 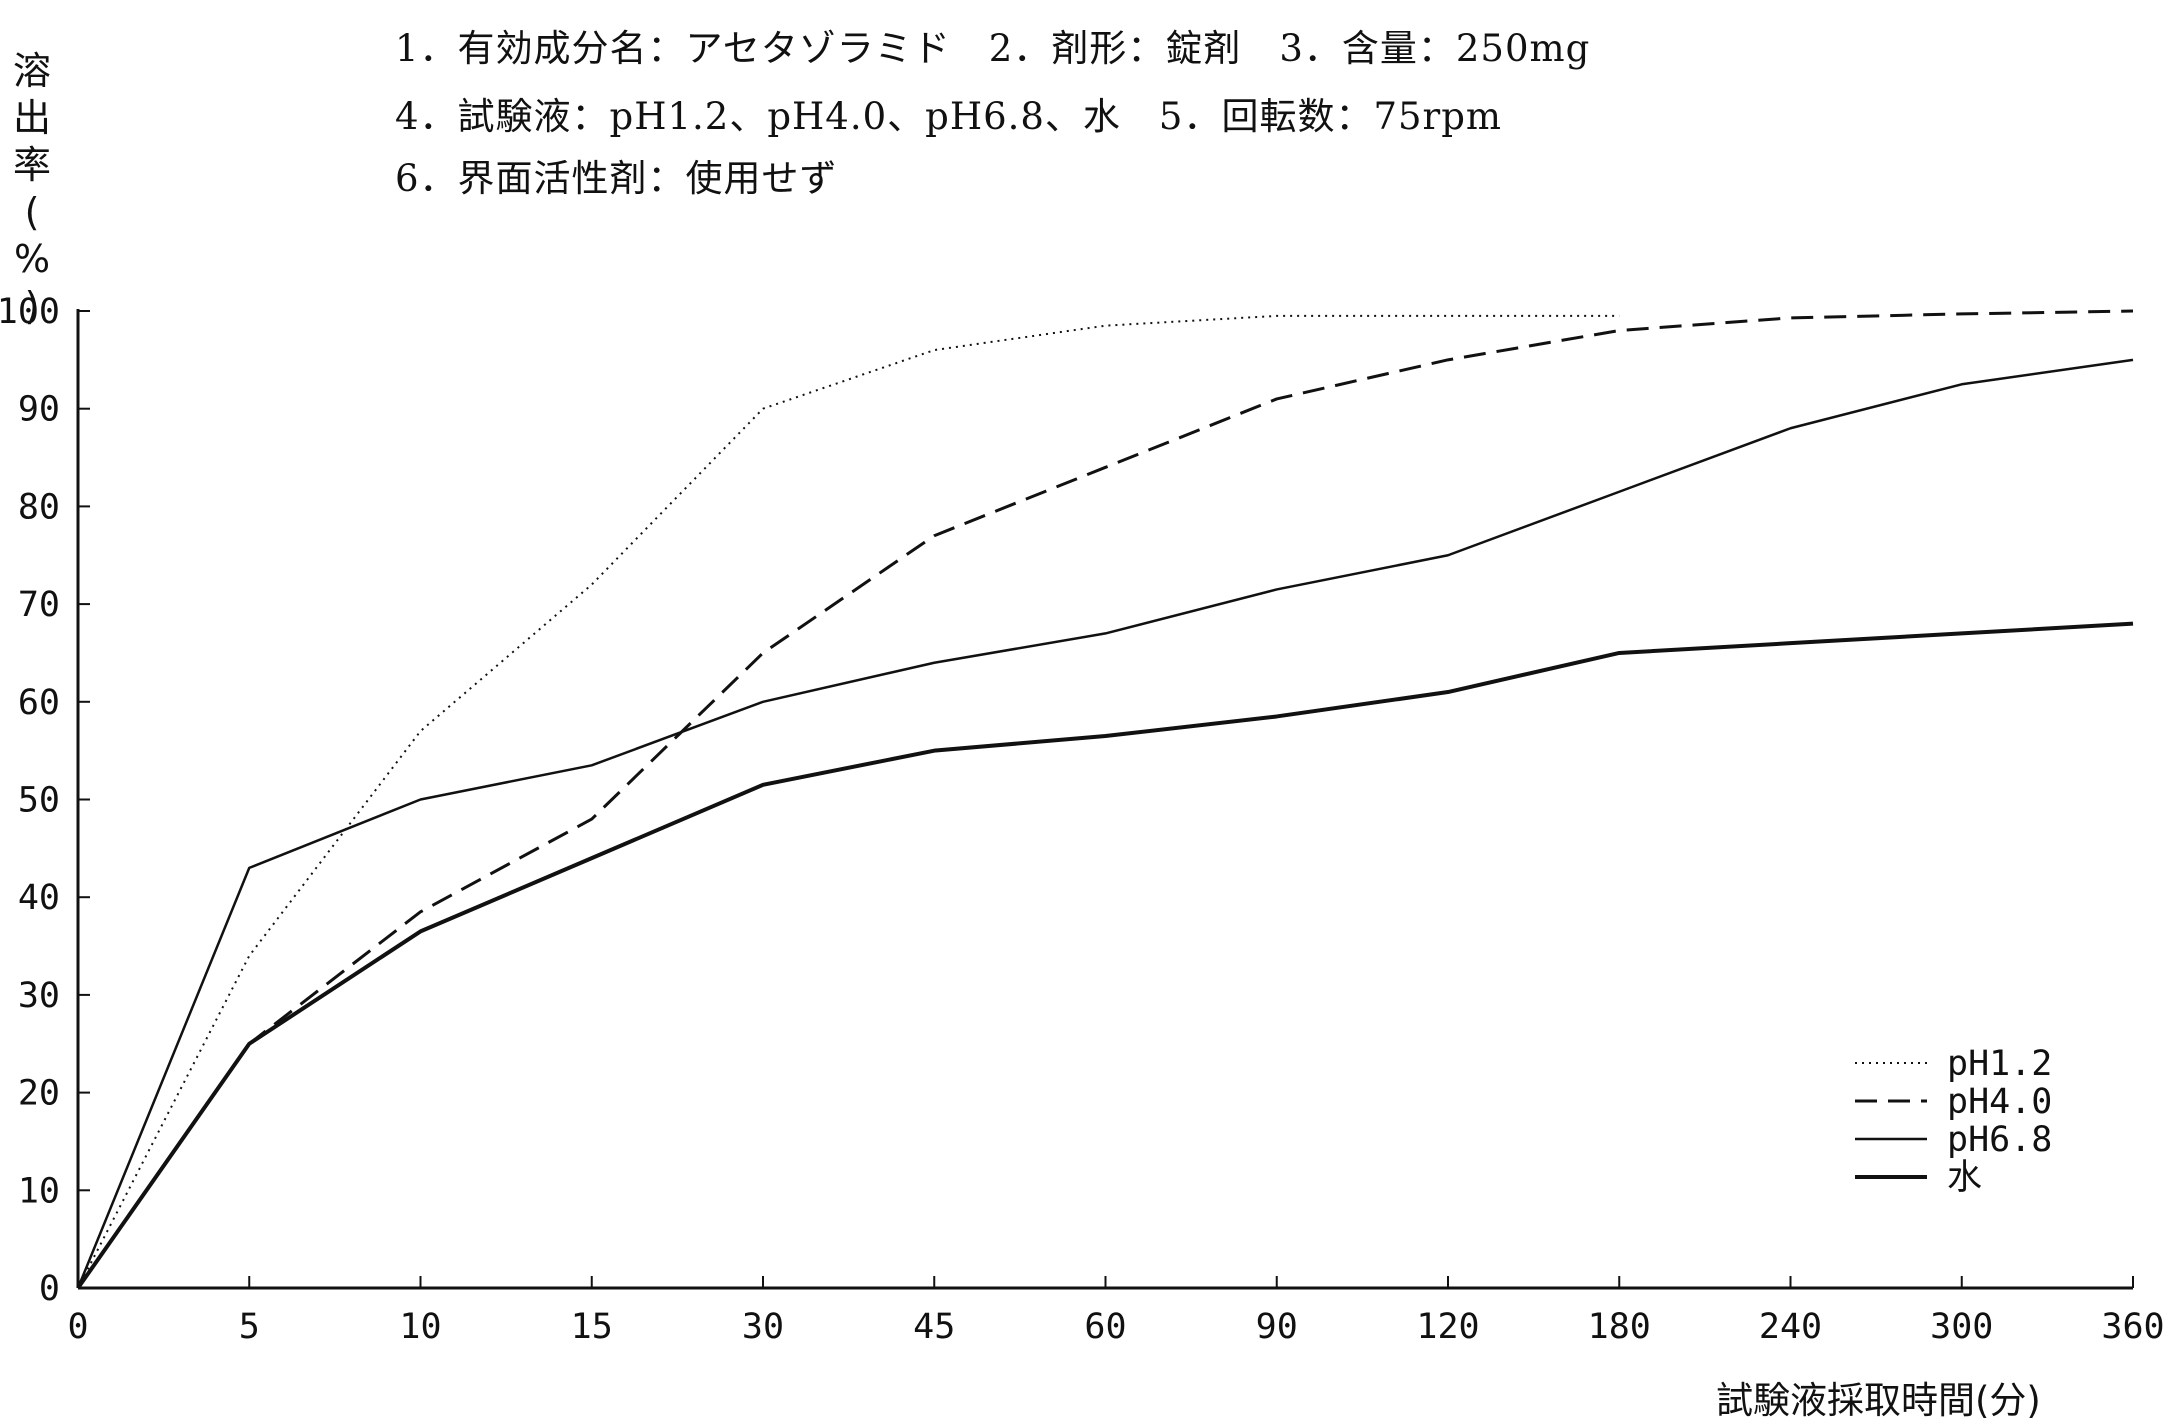 What do you see at coordinates (77, 1327) in the screenshot?
I see `x-tick-label: 0` at bounding box center [77, 1327].